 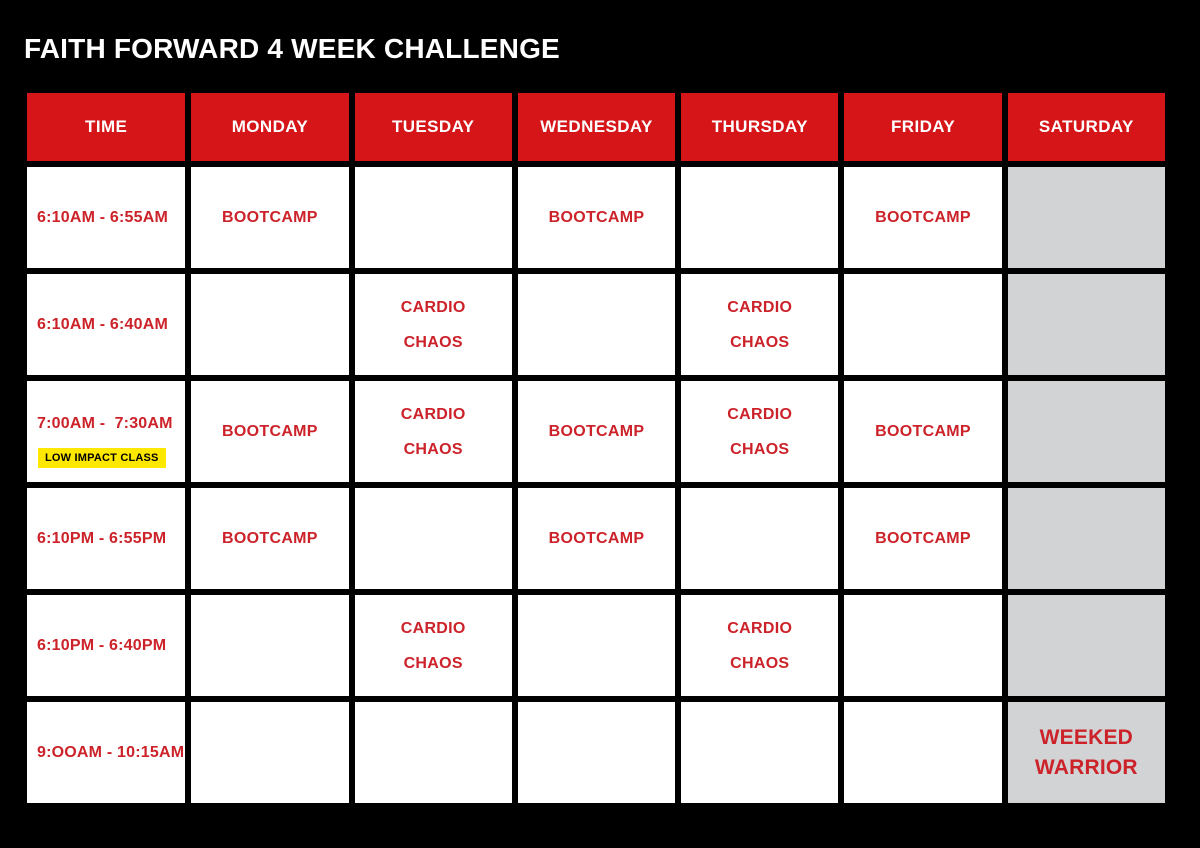 I want to click on time-range-label: 6:10AM - 6:40AM, so click(x=103, y=324).